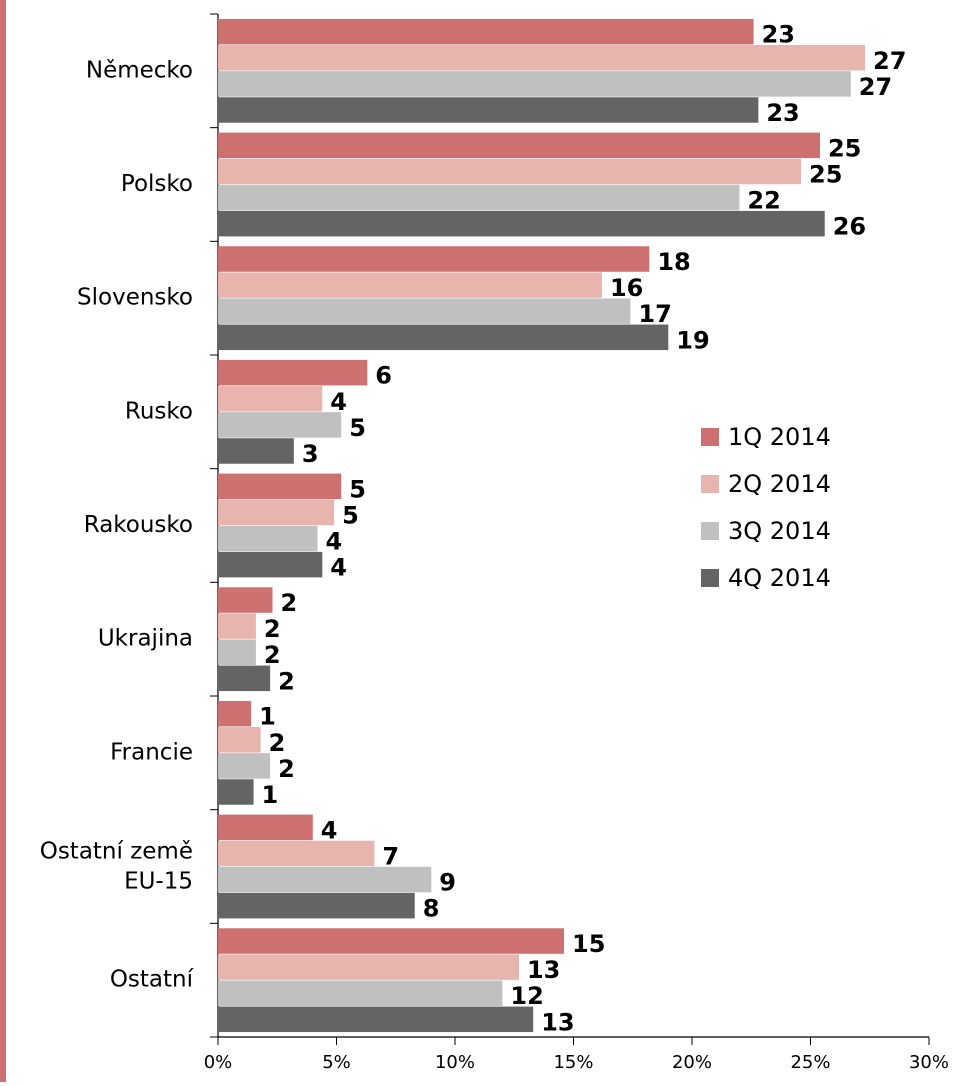  What do you see at coordinates (692, 1062) in the screenshot?
I see `x-tick-label: 20%` at bounding box center [692, 1062].